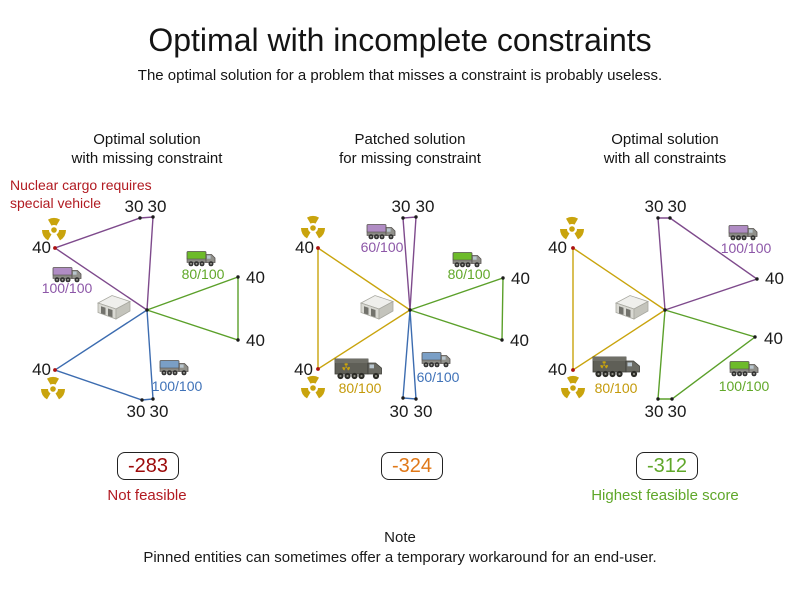 Image resolution: width=800 pixels, height=600 pixels. I want to click on diagram-2-header: Patched solution for missing constraint, so click(410, 149).